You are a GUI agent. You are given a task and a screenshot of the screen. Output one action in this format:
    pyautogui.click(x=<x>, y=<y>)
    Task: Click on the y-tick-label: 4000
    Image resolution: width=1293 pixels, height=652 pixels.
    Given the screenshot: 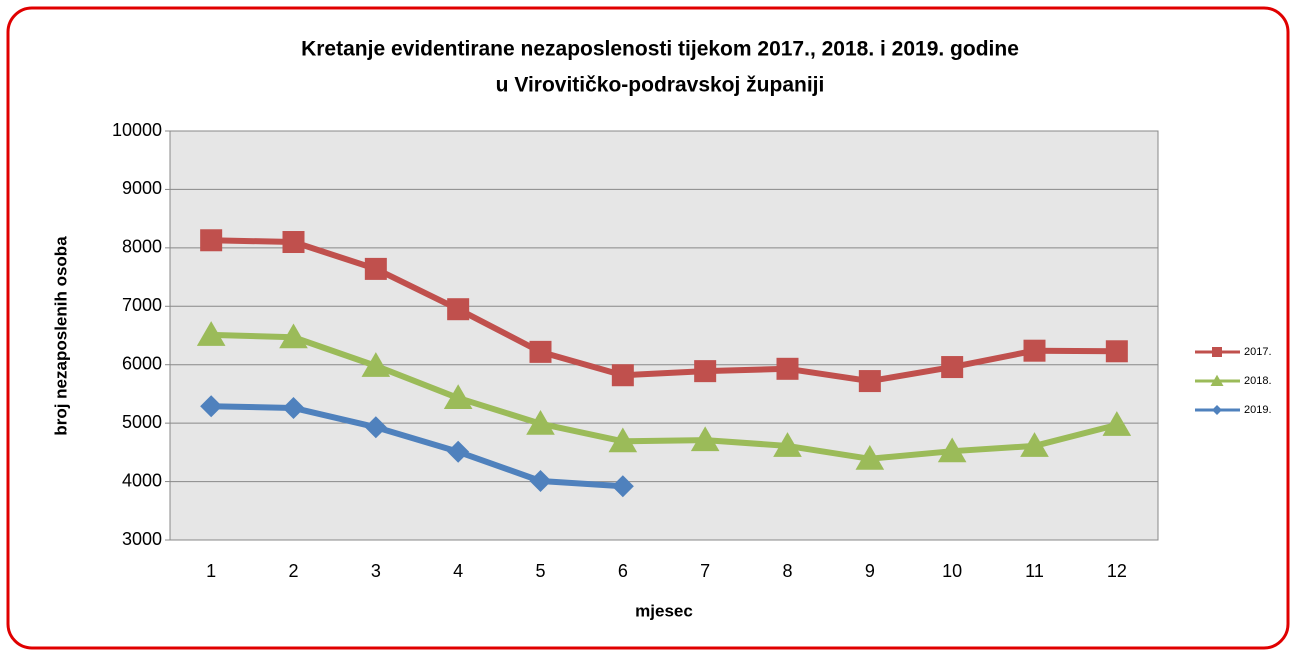 What is the action you would take?
    pyautogui.click(x=142, y=480)
    